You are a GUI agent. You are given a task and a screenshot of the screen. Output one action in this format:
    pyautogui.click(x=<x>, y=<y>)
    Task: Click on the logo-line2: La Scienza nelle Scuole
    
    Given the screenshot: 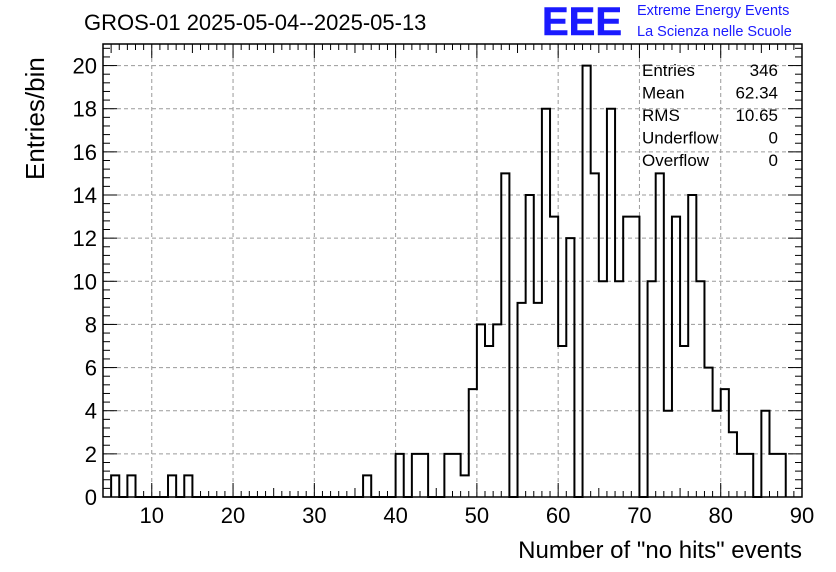 What is the action you would take?
    pyautogui.click(x=714, y=32)
    